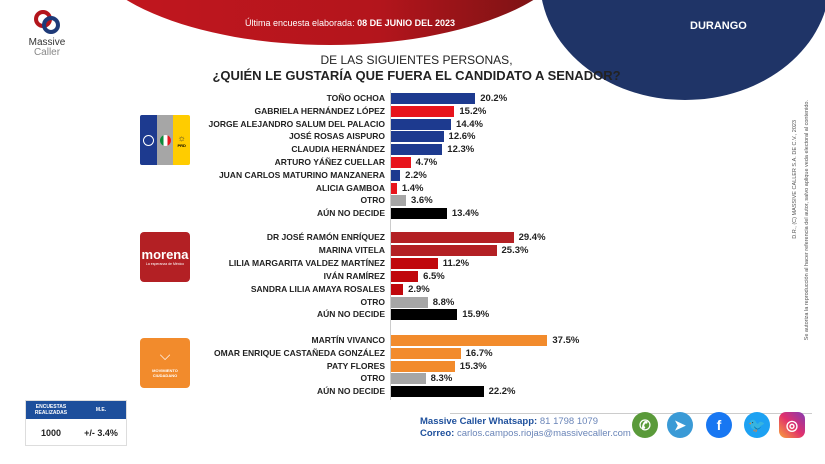  I want to click on bar-value-label: 15.9%, so click(476, 315).